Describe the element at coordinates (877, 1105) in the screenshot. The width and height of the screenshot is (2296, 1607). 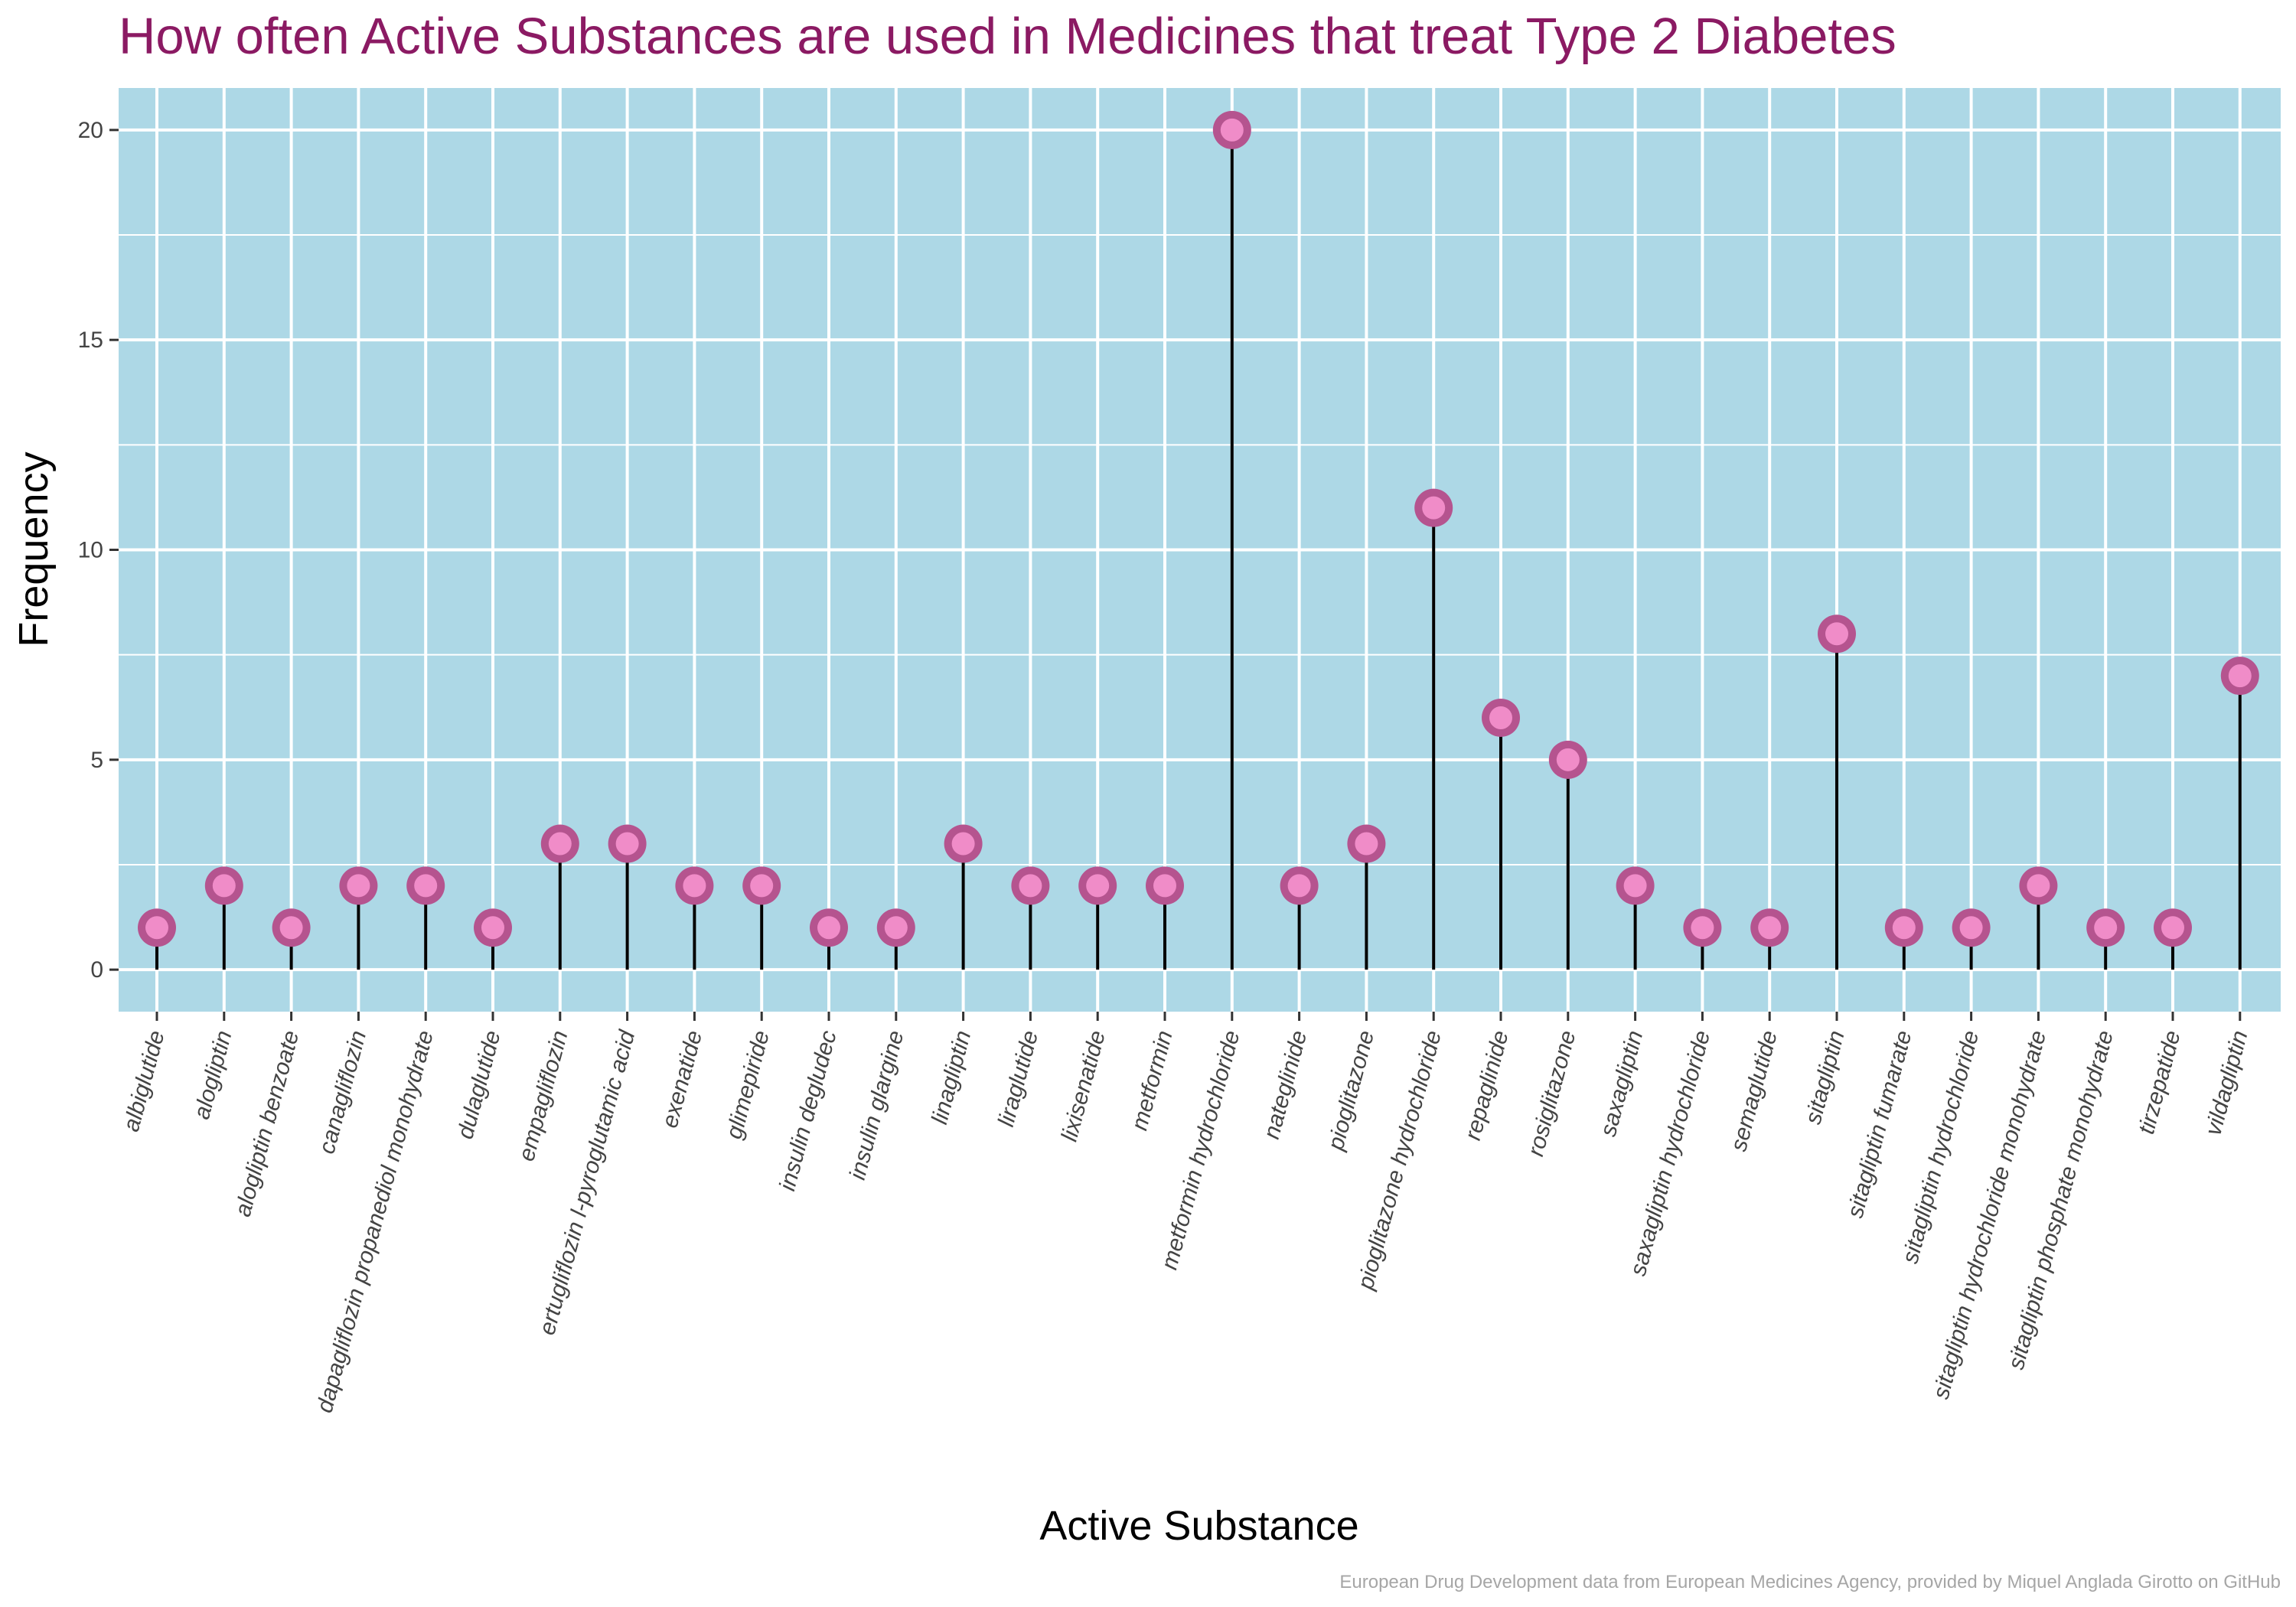
I see `x-tick-label: insulin glargine` at that location.